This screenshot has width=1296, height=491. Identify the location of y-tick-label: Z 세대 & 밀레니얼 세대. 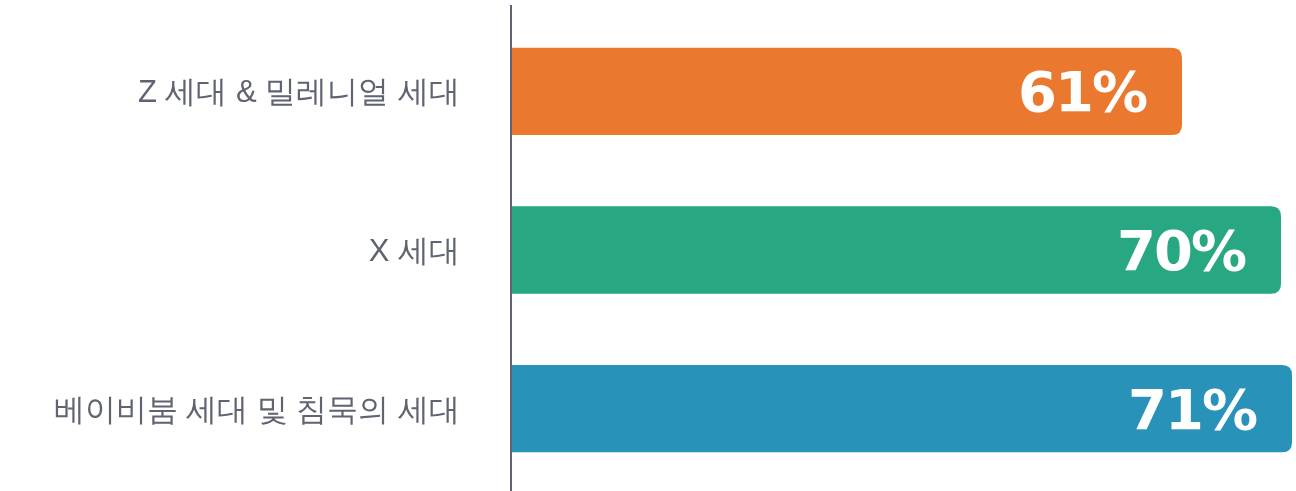
(298, 92).